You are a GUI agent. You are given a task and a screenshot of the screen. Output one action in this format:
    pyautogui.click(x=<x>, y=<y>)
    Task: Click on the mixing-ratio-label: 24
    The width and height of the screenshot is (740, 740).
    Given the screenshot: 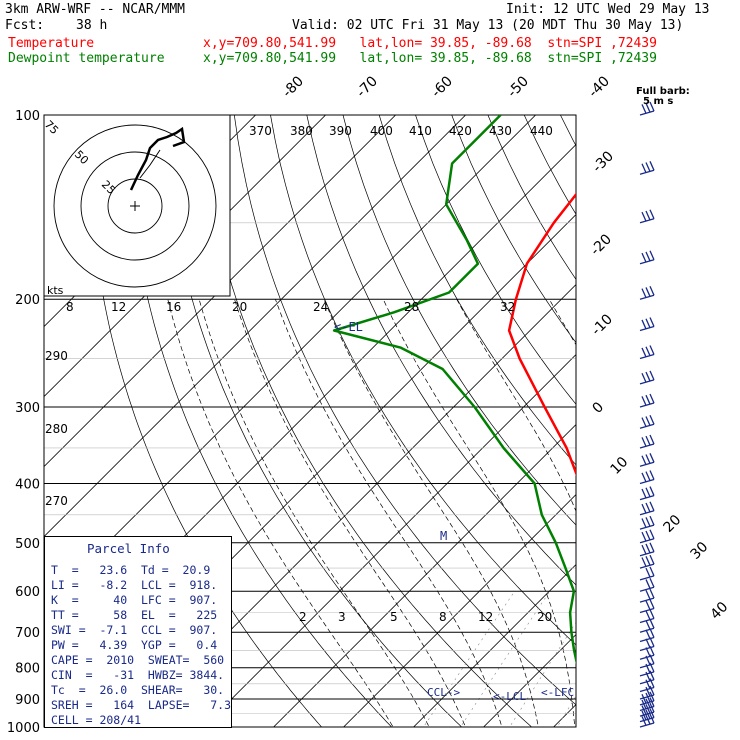 What is the action you would take?
    pyautogui.click(x=320, y=307)
    